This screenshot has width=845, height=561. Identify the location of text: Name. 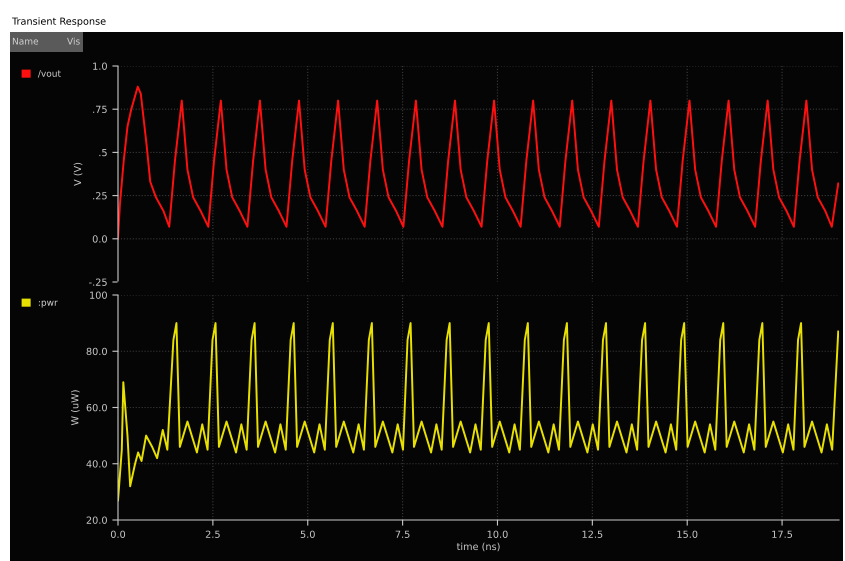
(25, 41).